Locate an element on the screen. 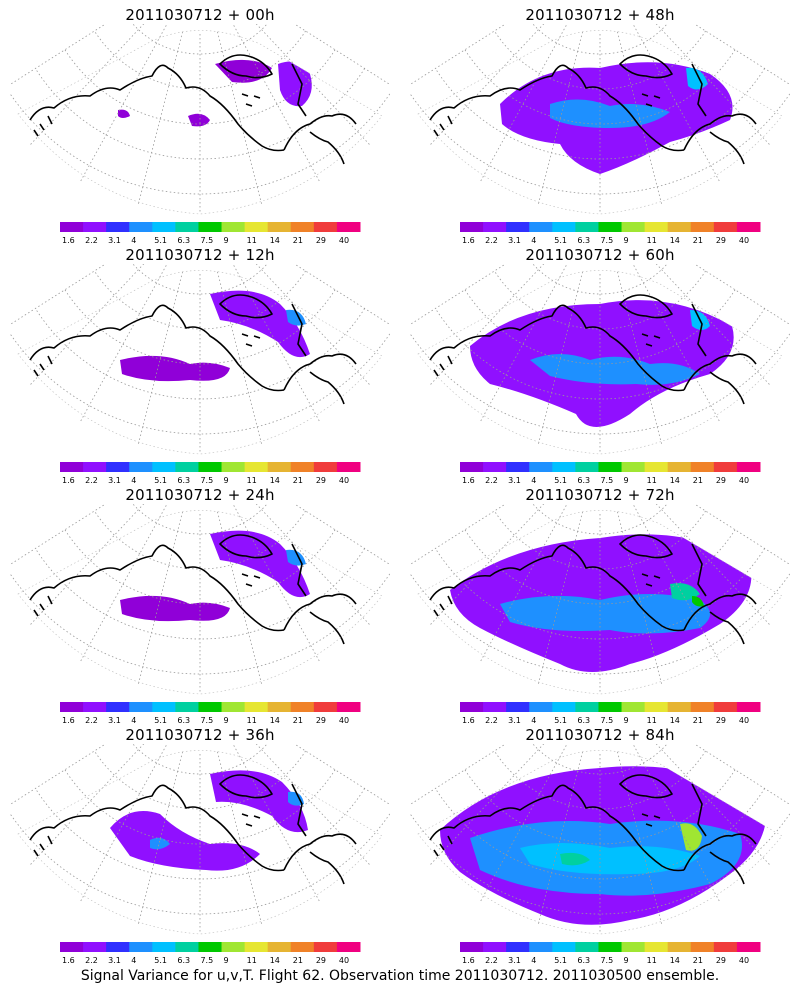 The image size is (800, 1000). colorbar-tick-label: 9 is located at coordinates (626, 480).